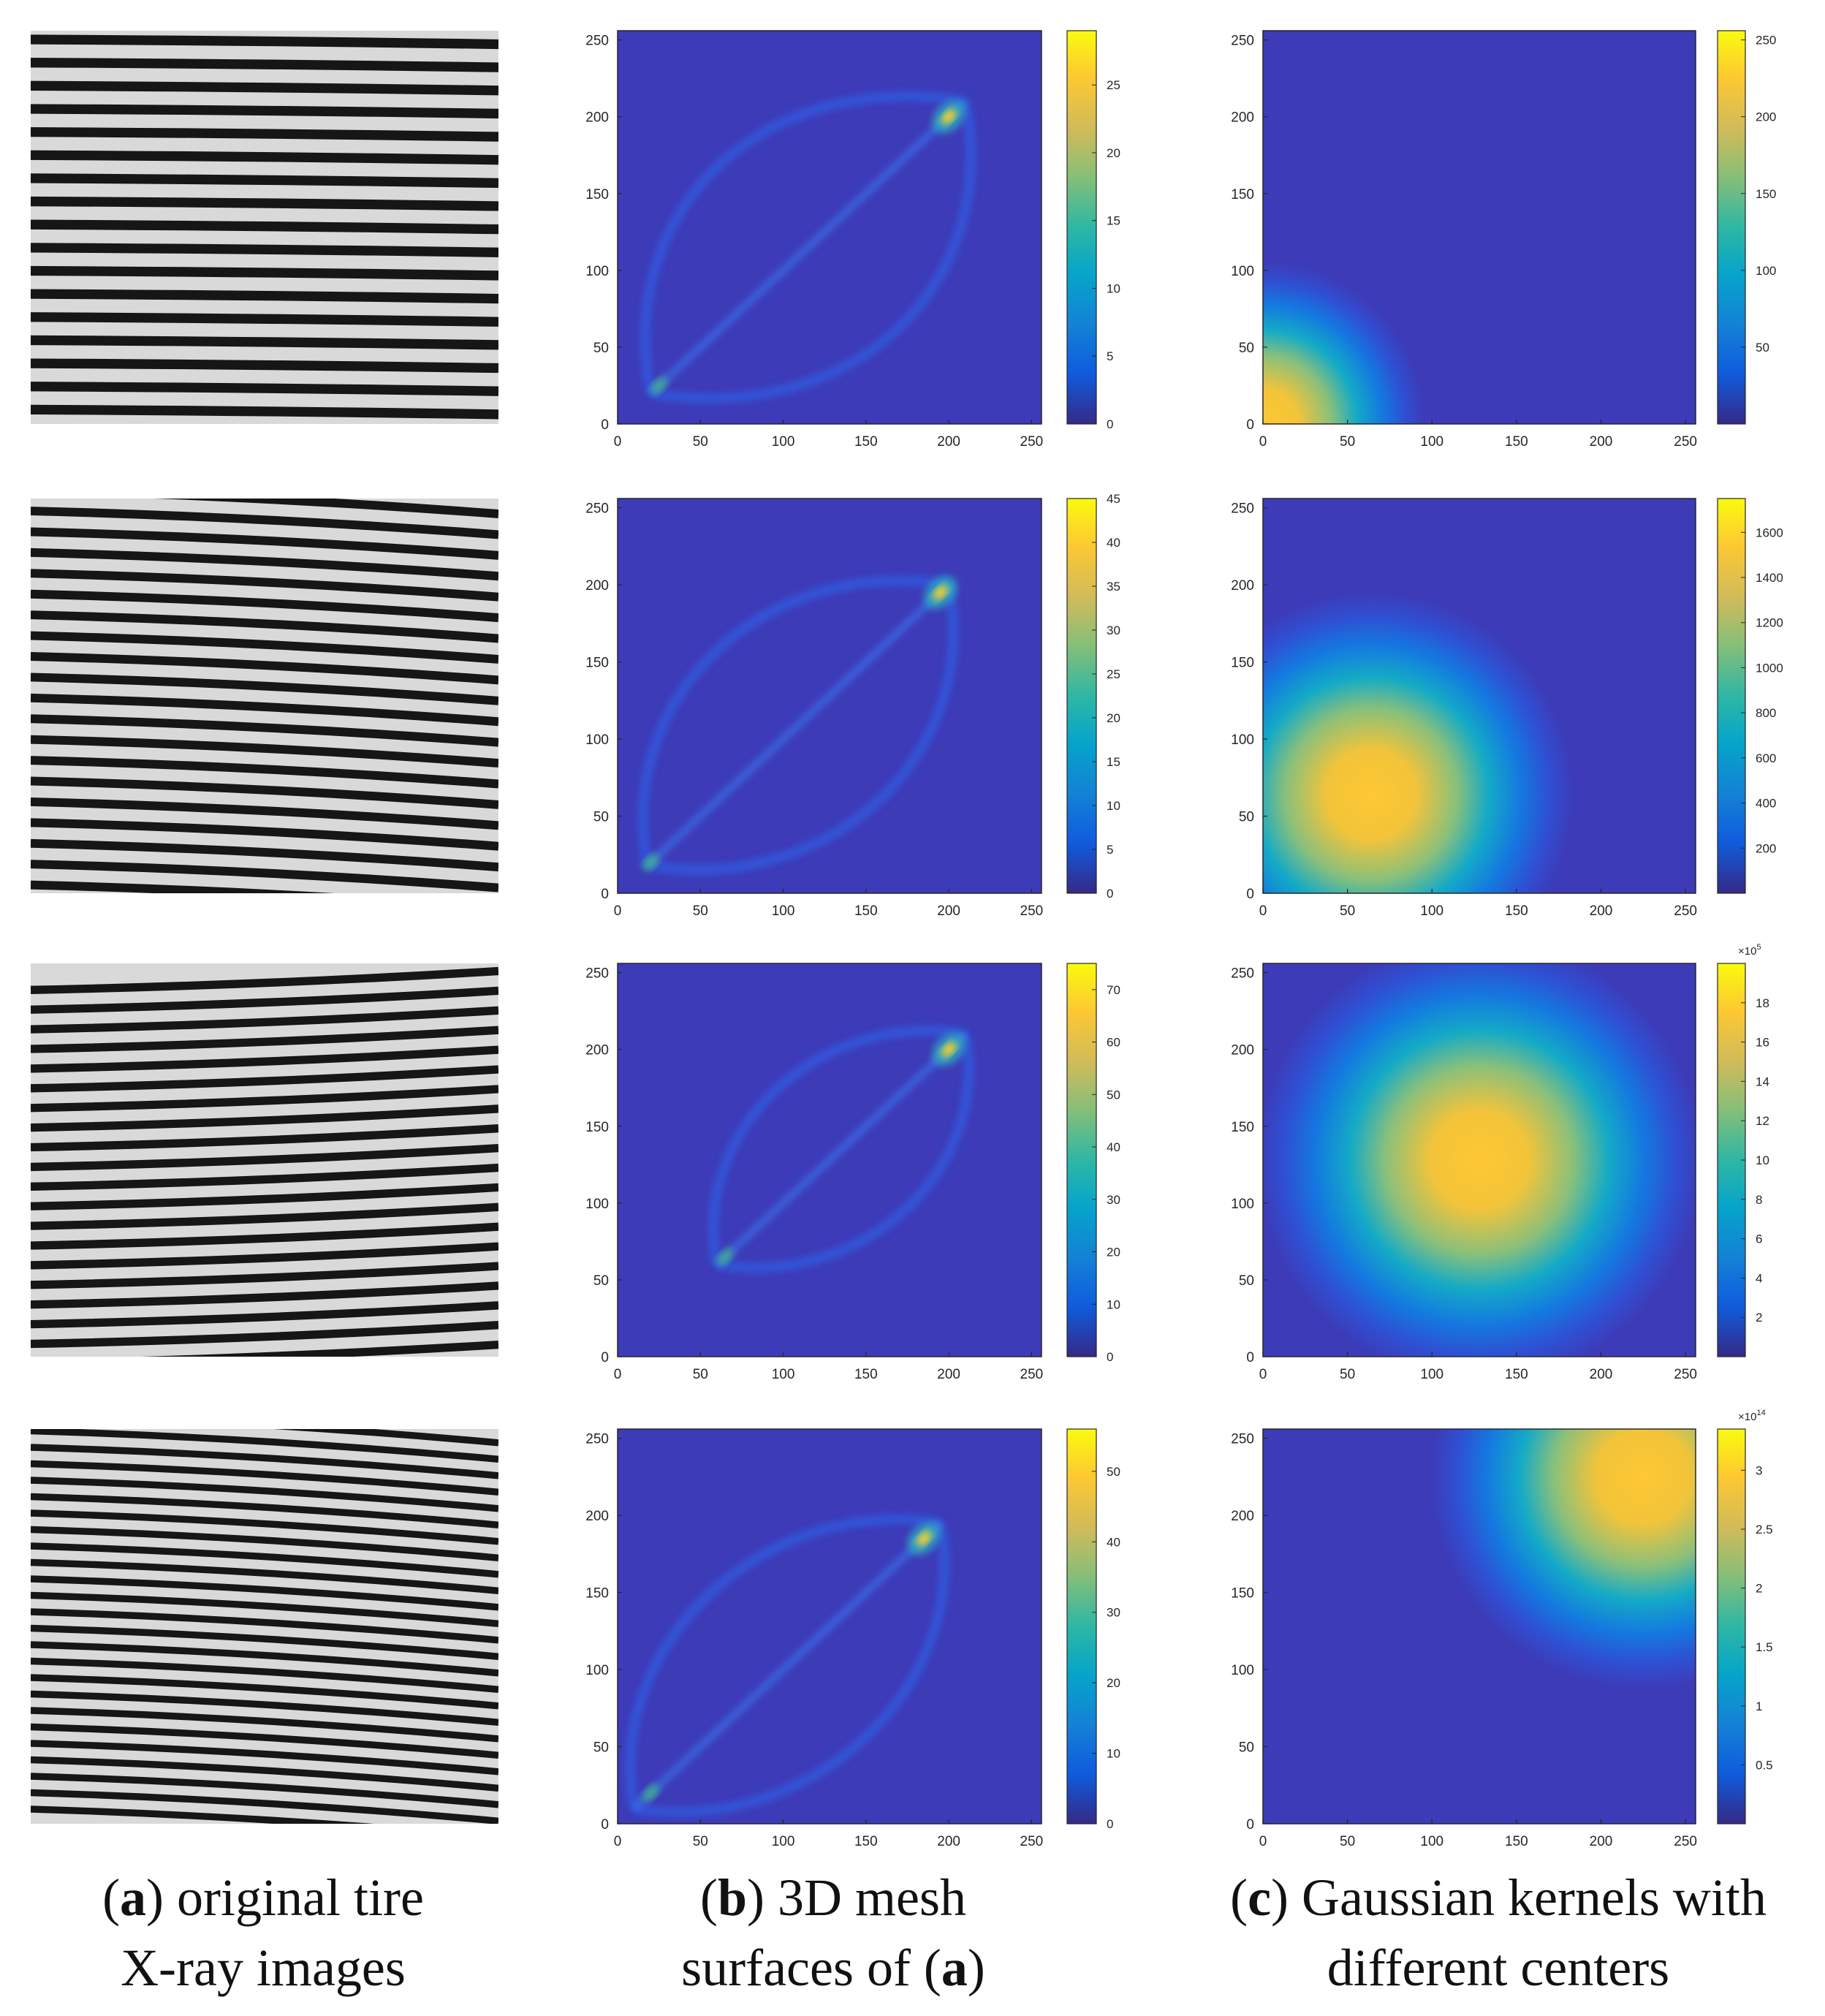 The height and width of the screenshot is (2016, 1825). I want to click on histogram-2-colorbar-tick: 35, so click(1113, 587).